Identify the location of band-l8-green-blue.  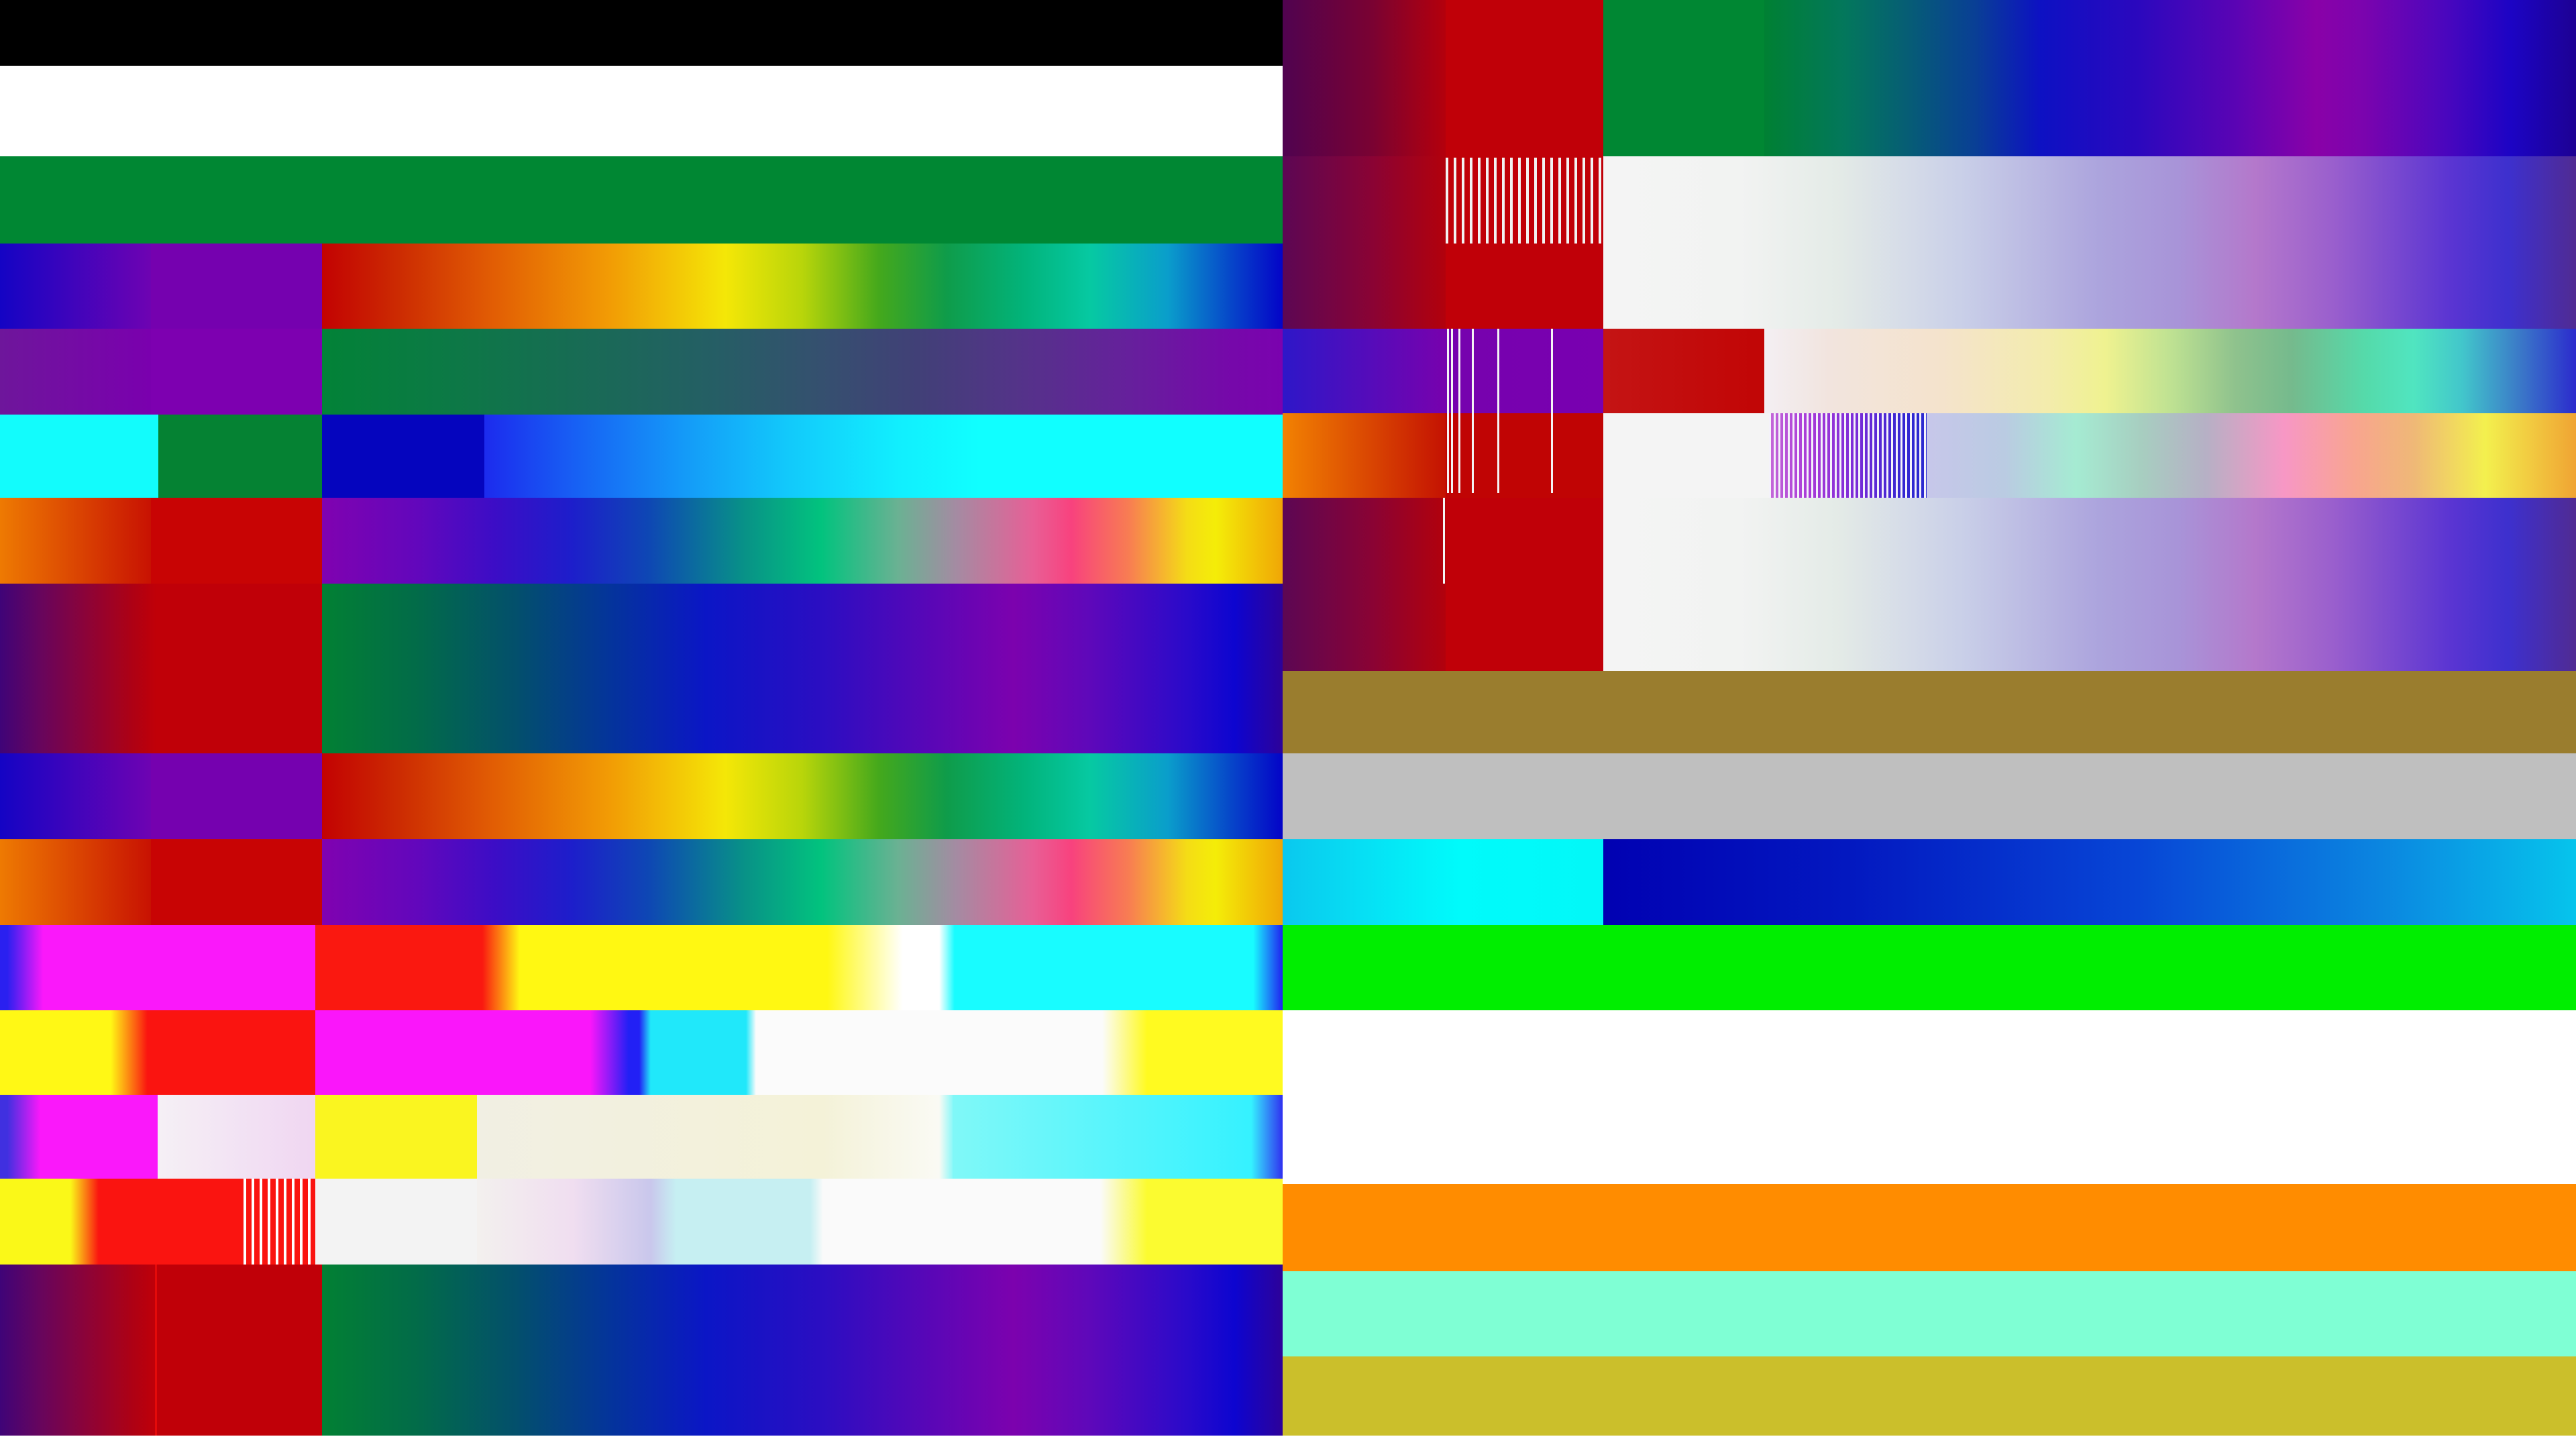
(802, 668).